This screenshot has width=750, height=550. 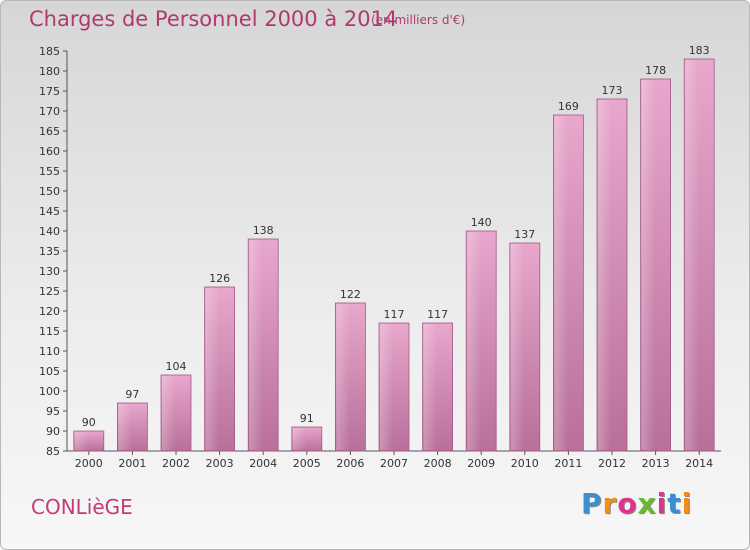 What do you see at coordinates (49, 111) in the screenshot?
I see `y-tick-label: 170` at bounding box center [49, 111].